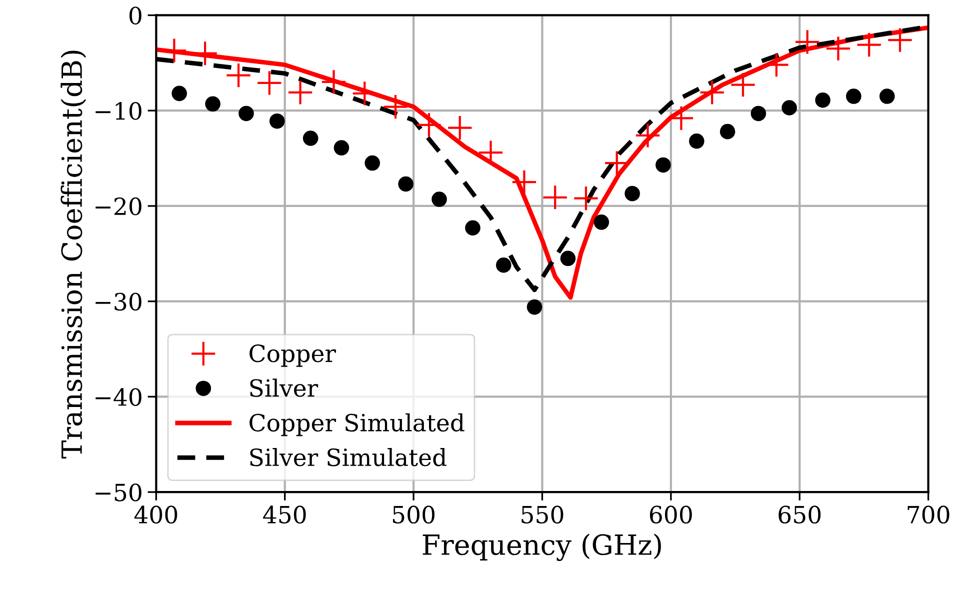 This screenshot has height=609, width=958. I want to click on x-tick-label: 700, so click(929, 515).